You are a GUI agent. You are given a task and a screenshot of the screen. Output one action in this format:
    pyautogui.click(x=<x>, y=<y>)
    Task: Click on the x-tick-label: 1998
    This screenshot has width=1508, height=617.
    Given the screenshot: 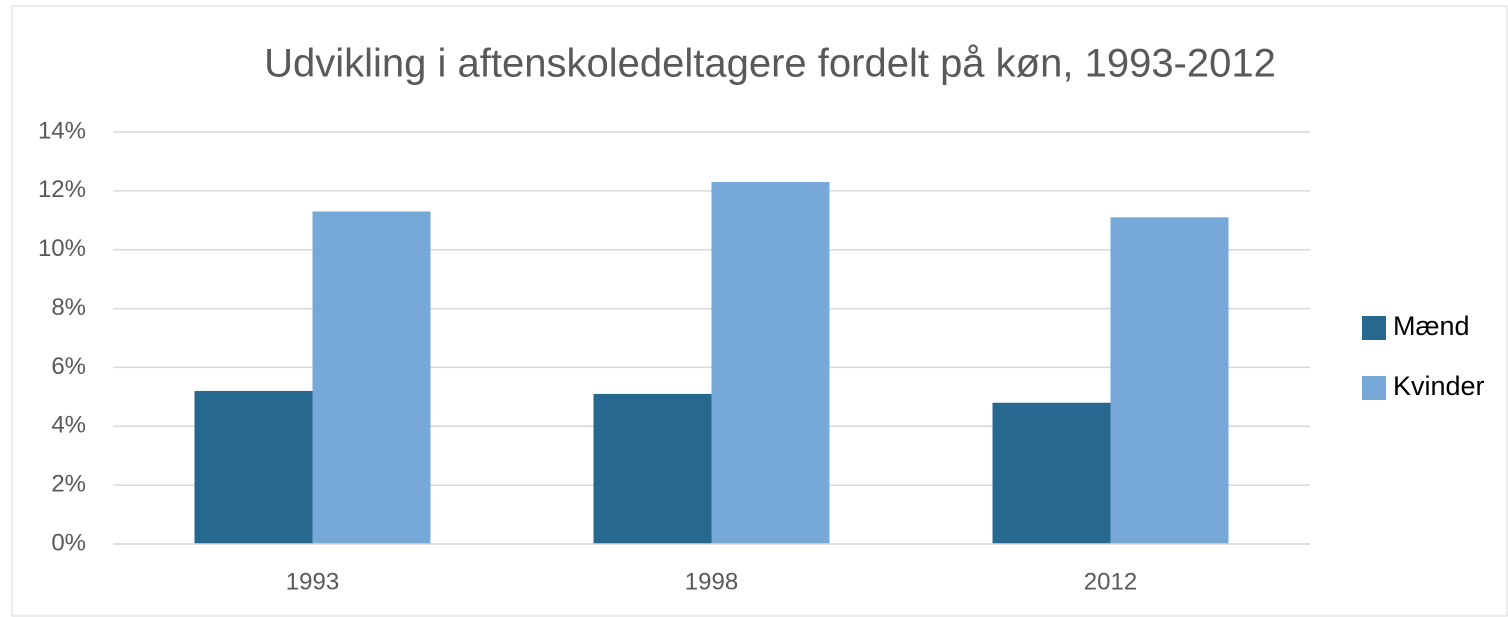 What is the action you would take?
    pyautogui.click(x=711, y=581)
    